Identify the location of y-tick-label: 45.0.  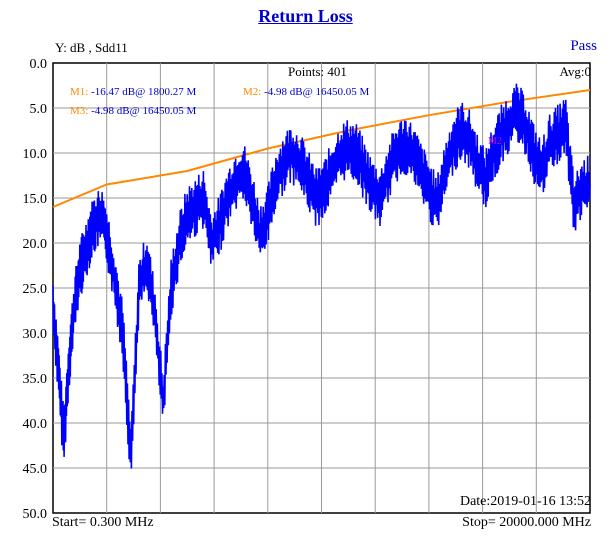
(35, 469).